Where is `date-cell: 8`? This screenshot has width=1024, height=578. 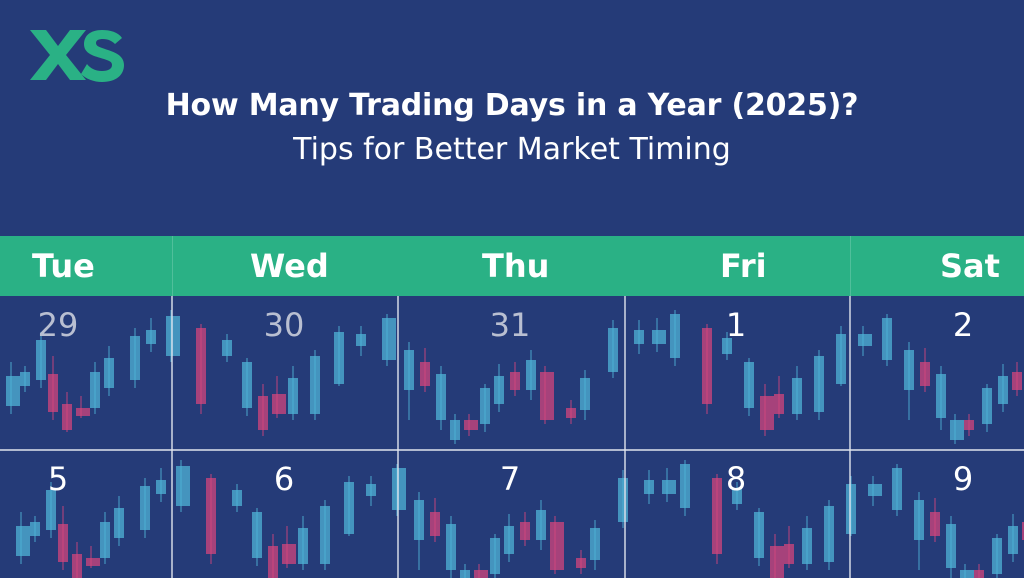 date-cell: 8 is located at coordinates (736, 479).